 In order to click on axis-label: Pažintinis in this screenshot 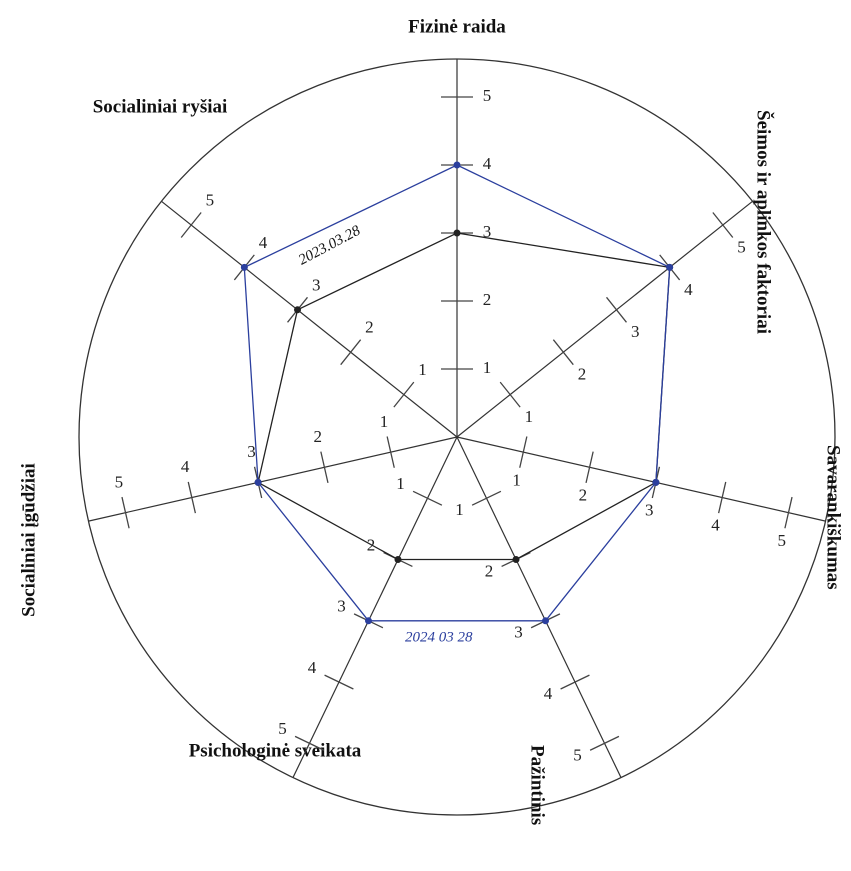, I will do `click(537, 785)`.